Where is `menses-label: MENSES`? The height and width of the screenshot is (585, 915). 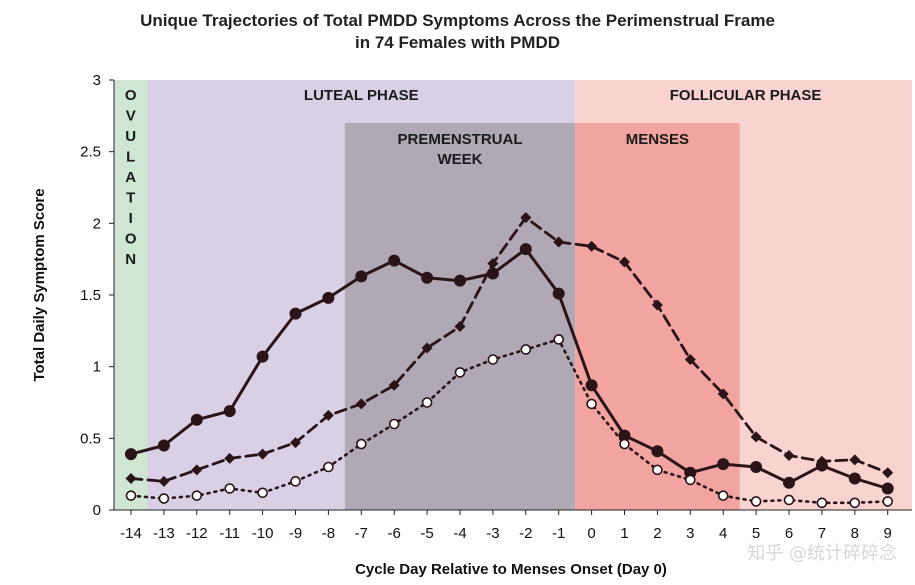 menses-label: MENSES is located at coordinates (657, 139).